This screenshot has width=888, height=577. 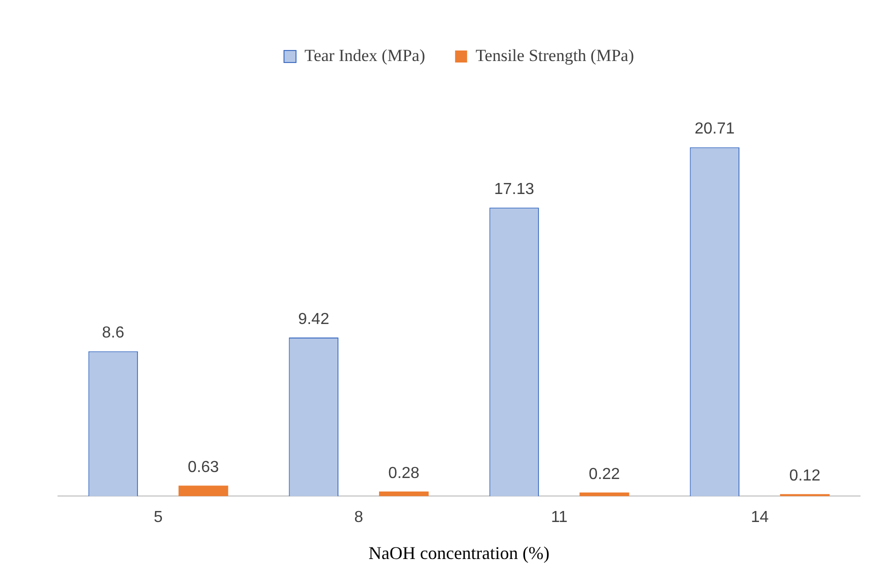 What do you see at coordinates (759, 517) in the screenshot?
I see `x-tick-label: 14` at bounding box center [759, 517].